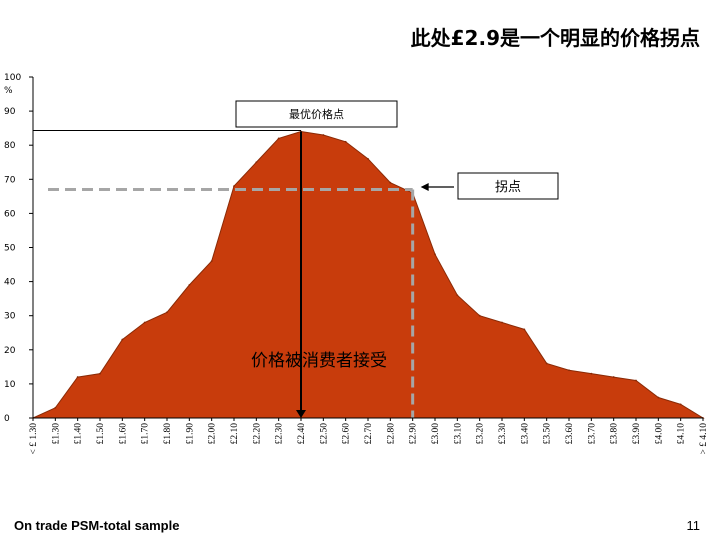  I want to click on y-tick-label: 30, so click(10, 317).